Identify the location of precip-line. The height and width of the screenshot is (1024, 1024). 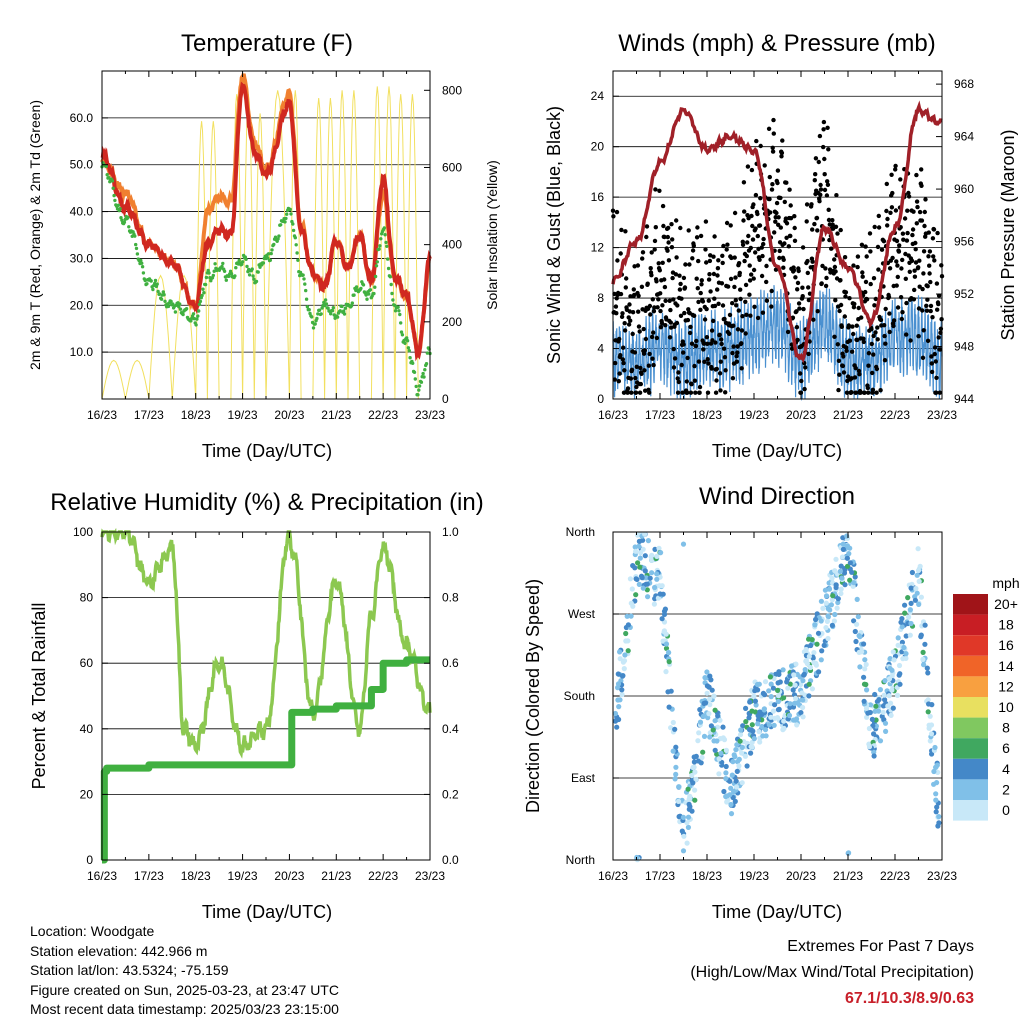
(265, 760).